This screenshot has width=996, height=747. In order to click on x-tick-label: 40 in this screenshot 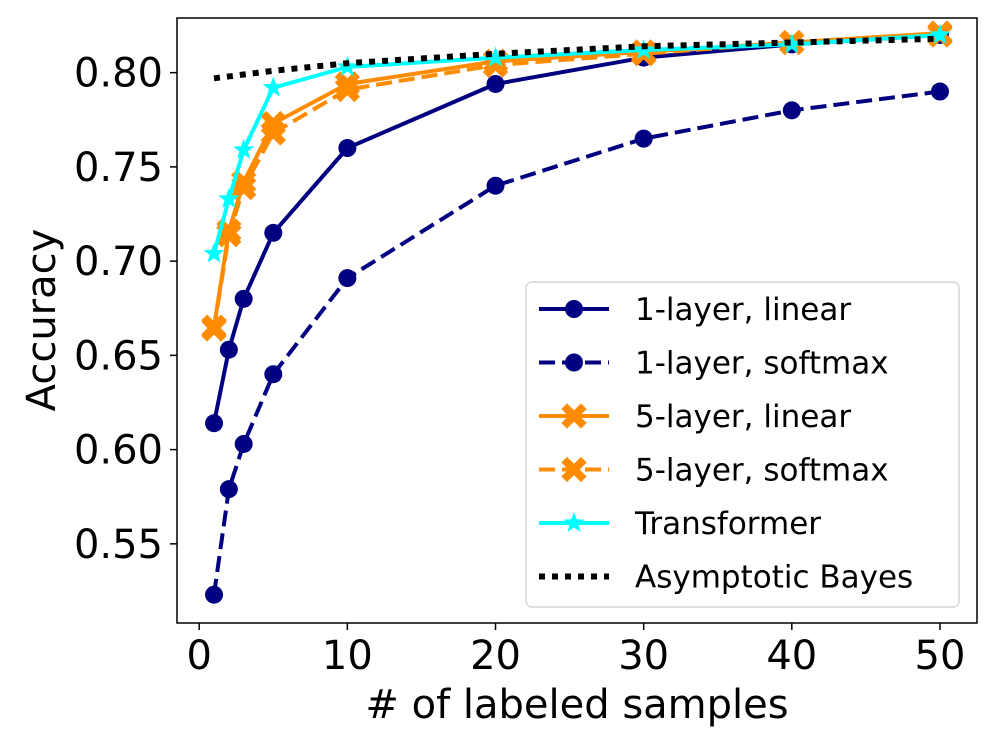, I will do `click(791, 656)`.